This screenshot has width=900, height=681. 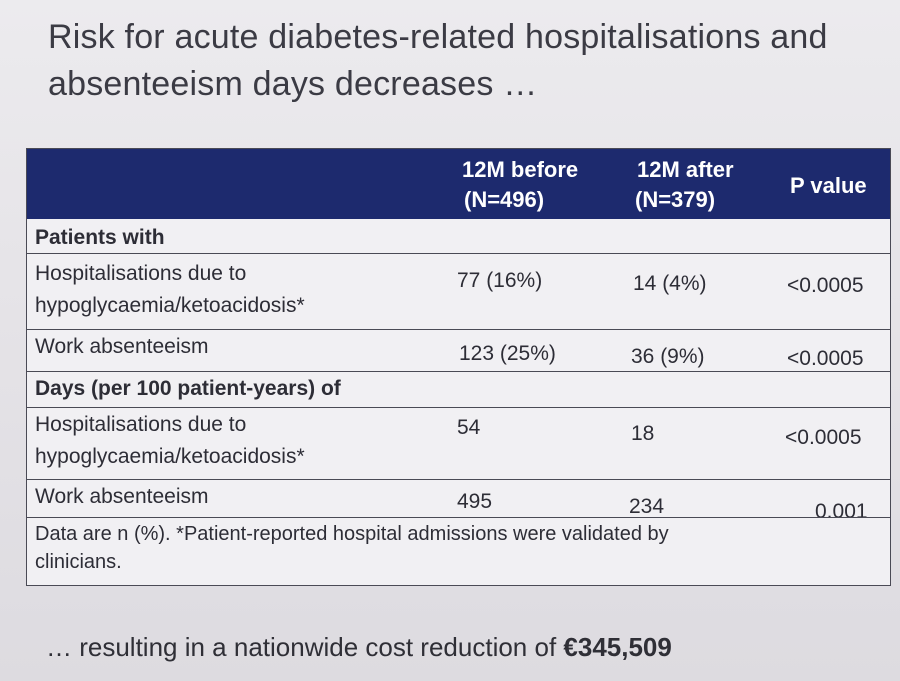 I want to click on bottom-amount: €345,509, so click(x=617, y=647).